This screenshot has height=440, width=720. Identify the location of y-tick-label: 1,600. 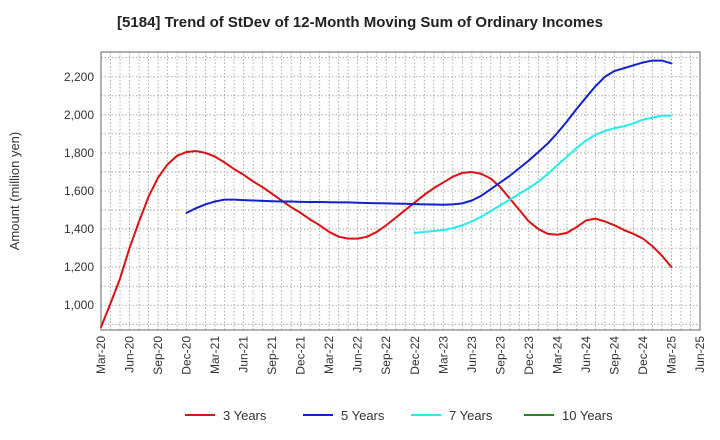
(79, 191).